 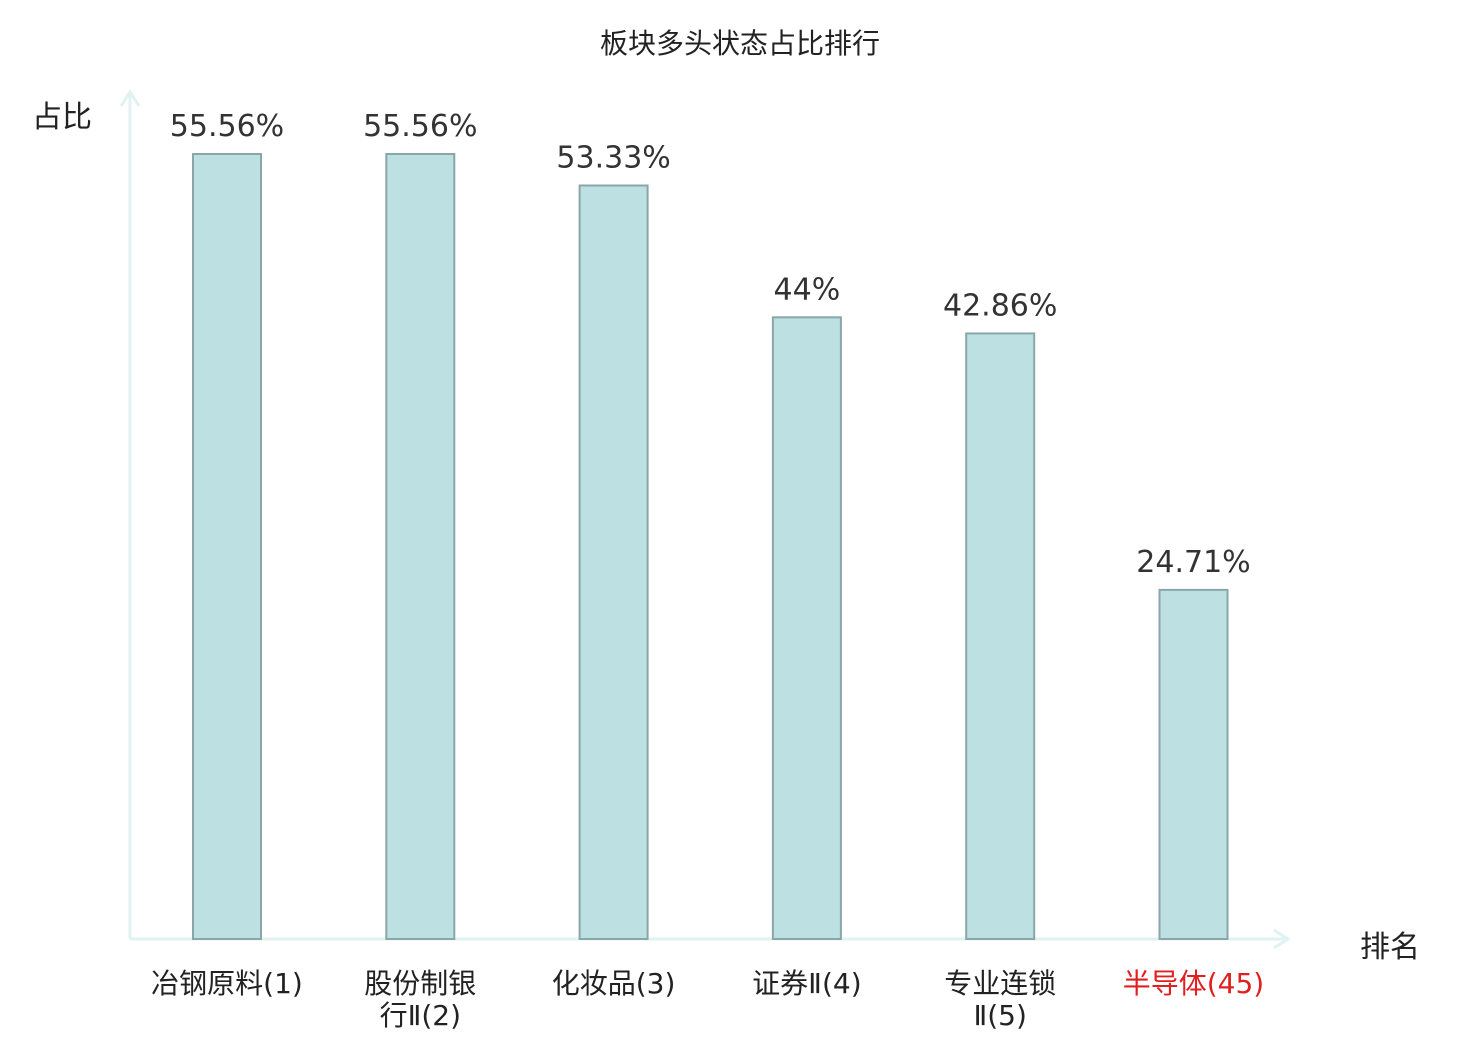 What do you see at coordinates (614, 983) in the screenshot?
I see `category-label: 化妆品(3)` at bounding box center [614, 983].